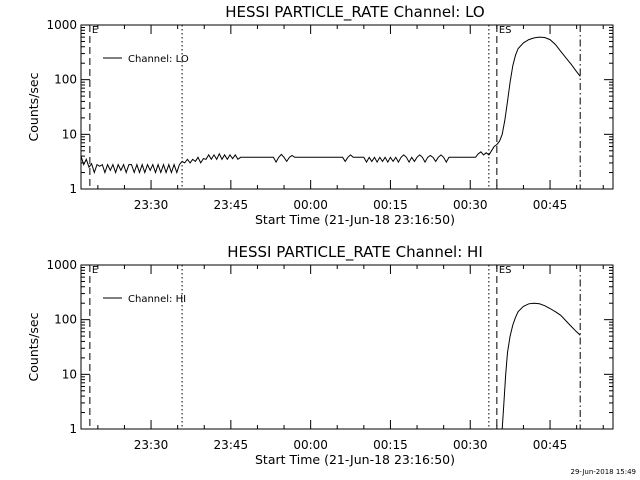  I want to click on series-line, so click(541, 366).